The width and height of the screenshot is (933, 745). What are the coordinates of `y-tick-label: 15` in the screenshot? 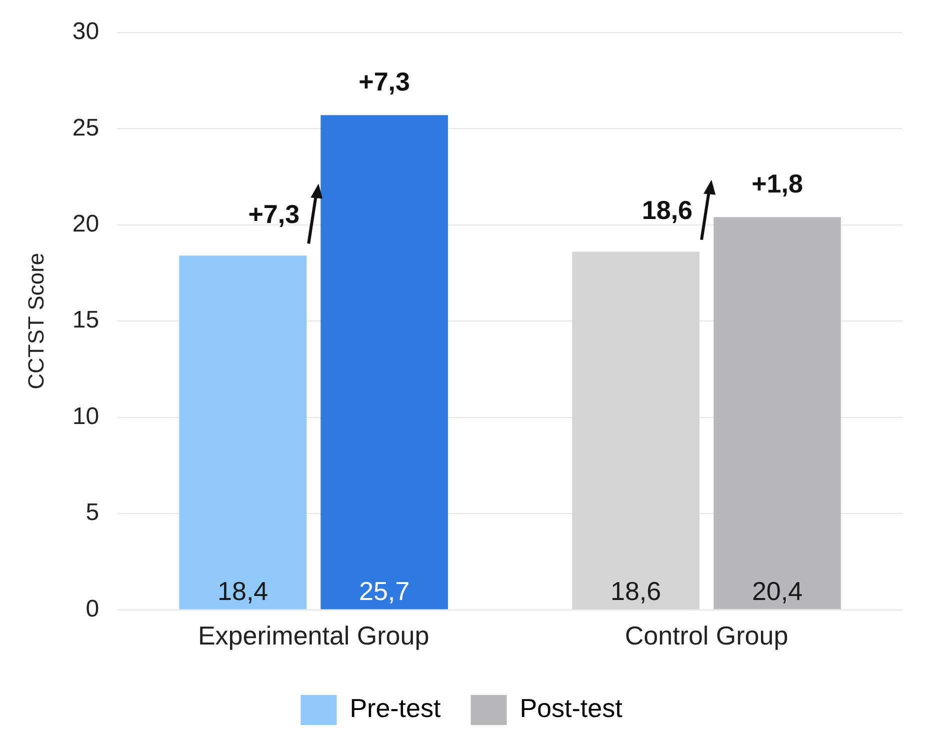 It's located at (86, 320).